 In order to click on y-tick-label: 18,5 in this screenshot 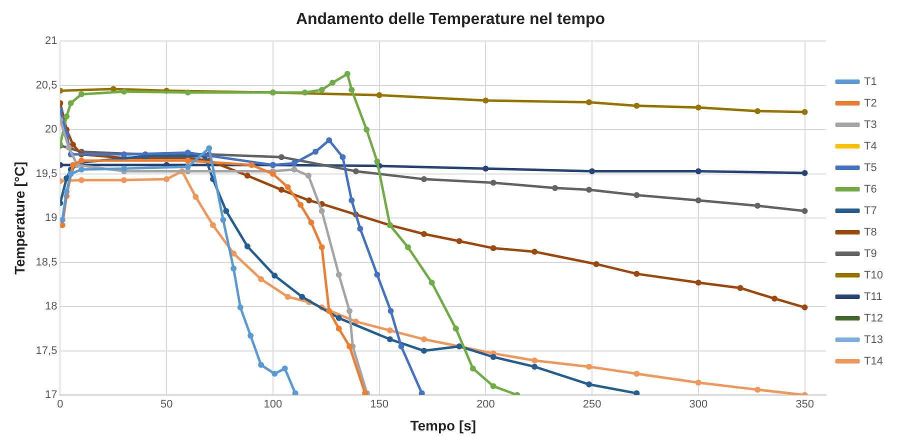, I will do `click(47, 262)`.